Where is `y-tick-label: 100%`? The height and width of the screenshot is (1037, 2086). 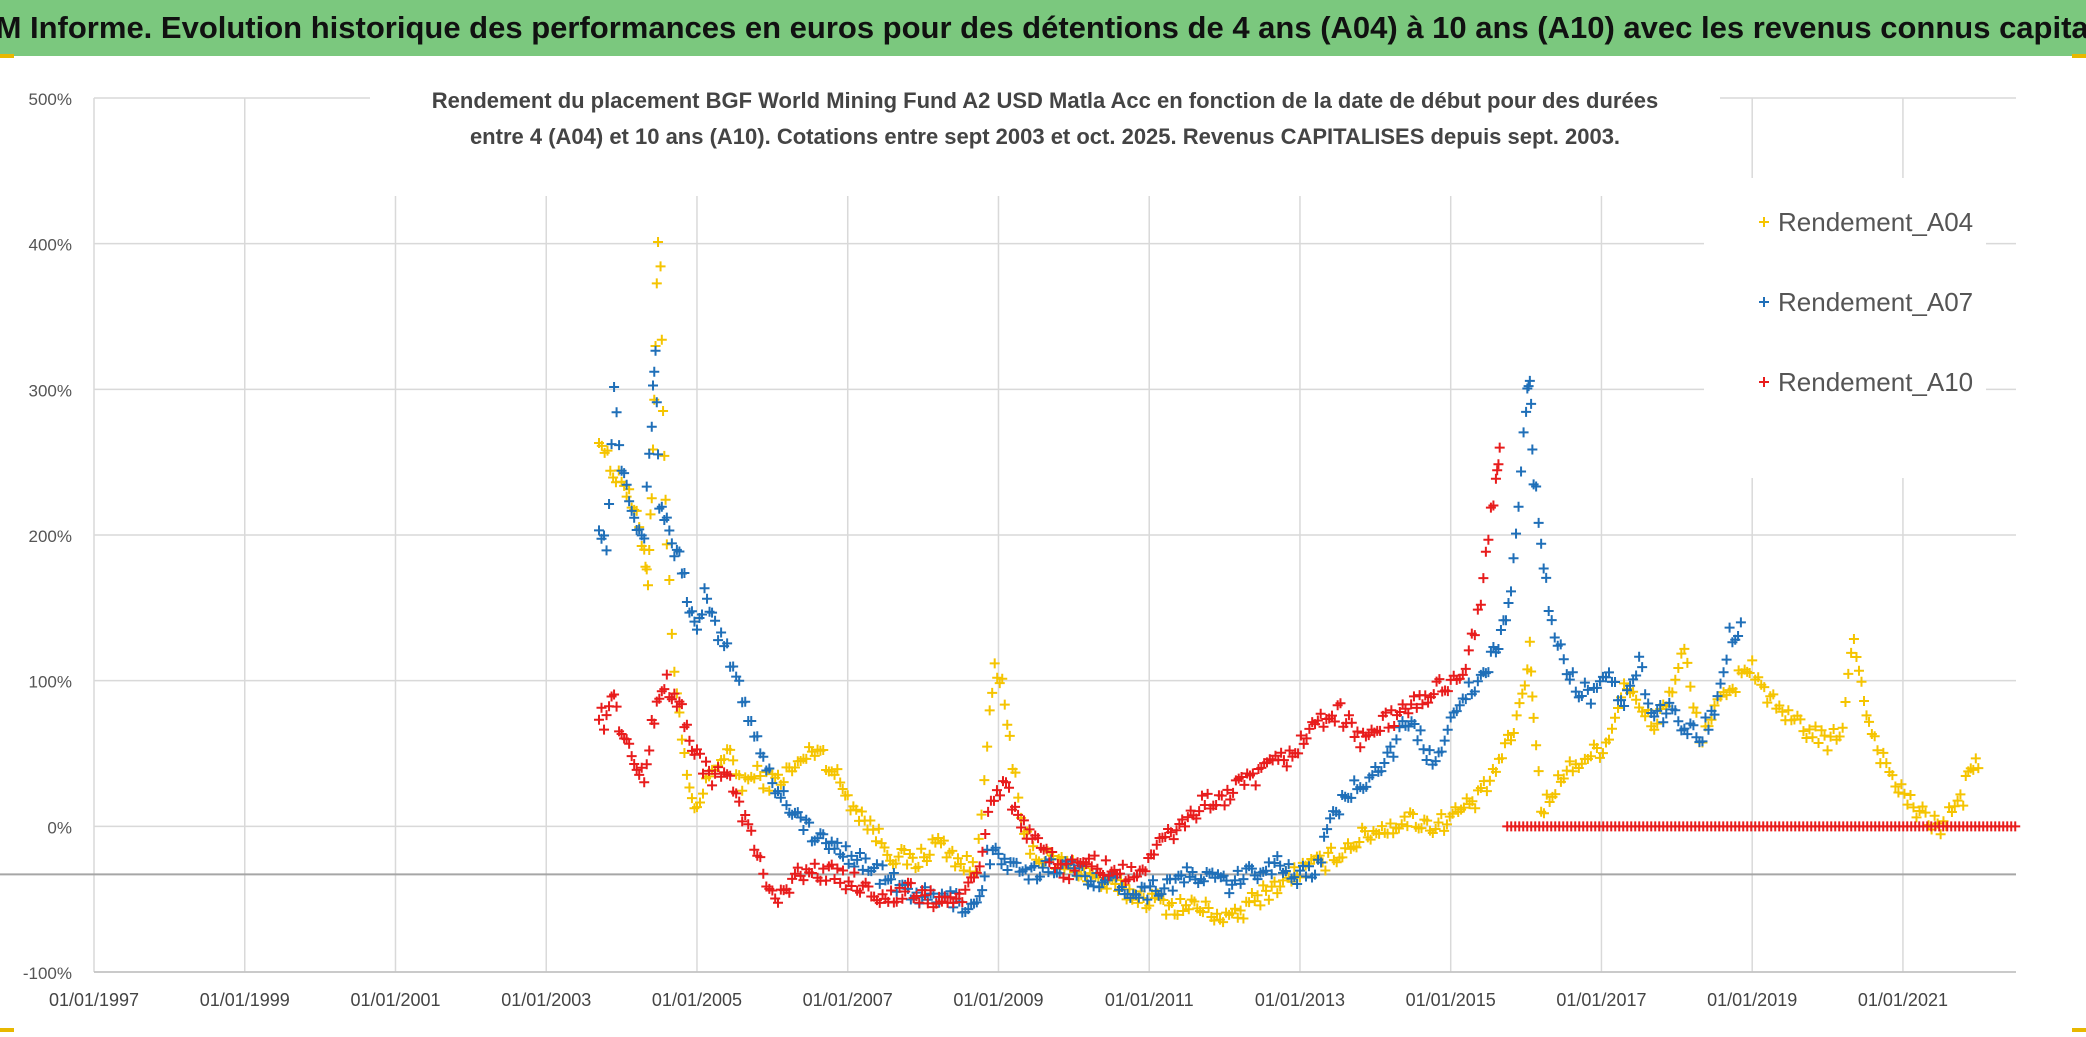
y-tick-label: 100% is located at coordinates (50, 682).